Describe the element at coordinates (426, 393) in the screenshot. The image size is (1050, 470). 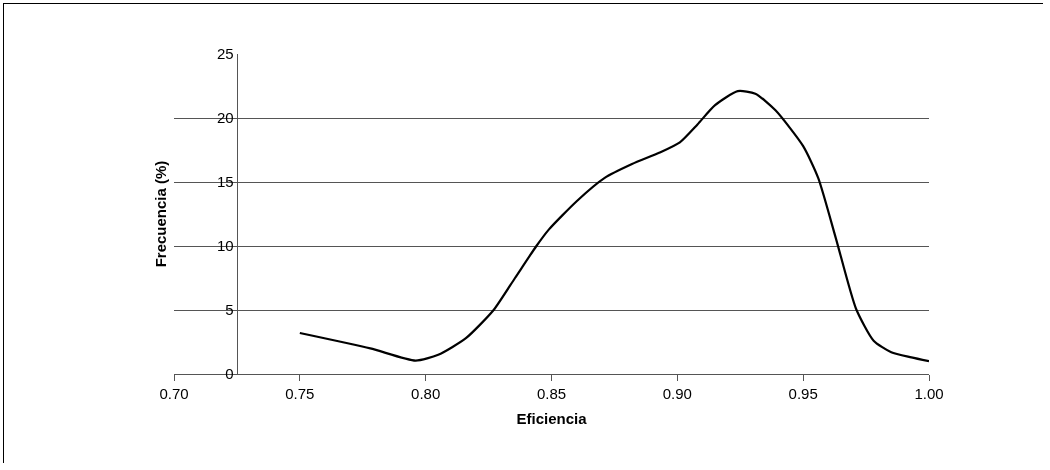
I see `x-tick-label: 0.80` at that location.